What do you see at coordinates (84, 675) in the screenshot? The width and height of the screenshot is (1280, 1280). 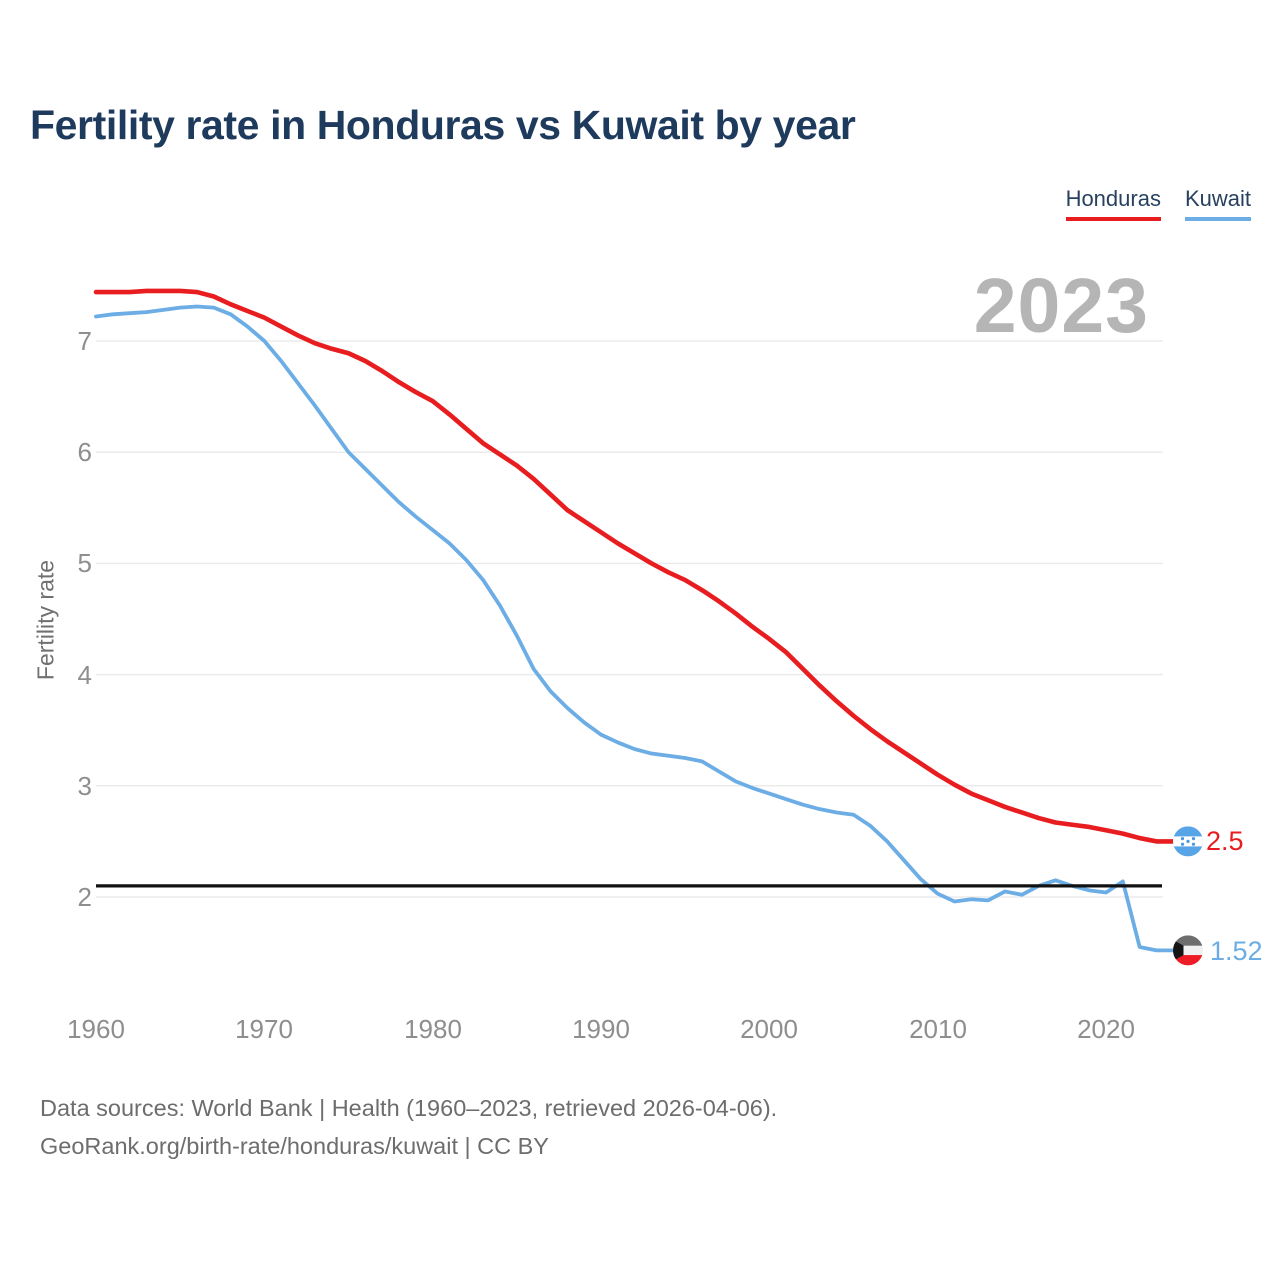 I see `y-tick-label: 4` at bounding box center [84, 675].